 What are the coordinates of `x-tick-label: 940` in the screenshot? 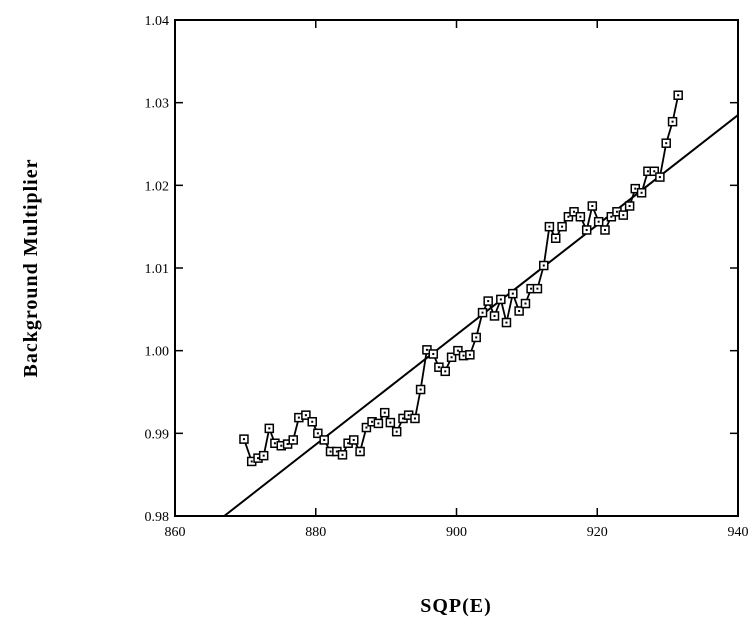 It's located at (738, 532).